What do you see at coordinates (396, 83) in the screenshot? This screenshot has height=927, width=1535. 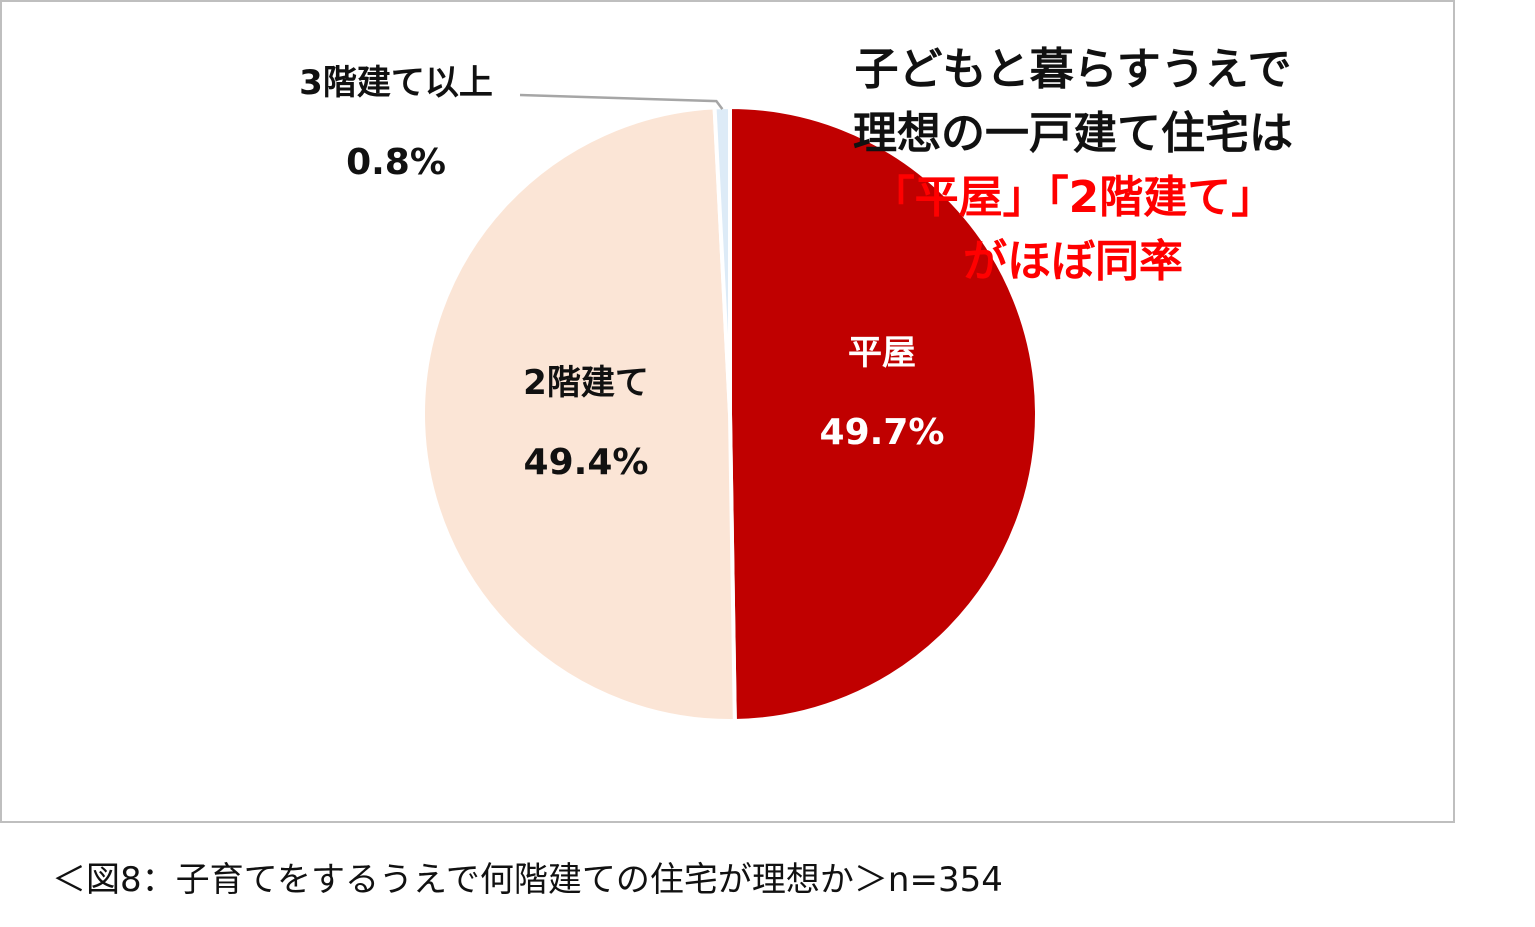 I see `slice-3-story-plus-name-label: 3階建て以上` at bounding box center [396, 83].